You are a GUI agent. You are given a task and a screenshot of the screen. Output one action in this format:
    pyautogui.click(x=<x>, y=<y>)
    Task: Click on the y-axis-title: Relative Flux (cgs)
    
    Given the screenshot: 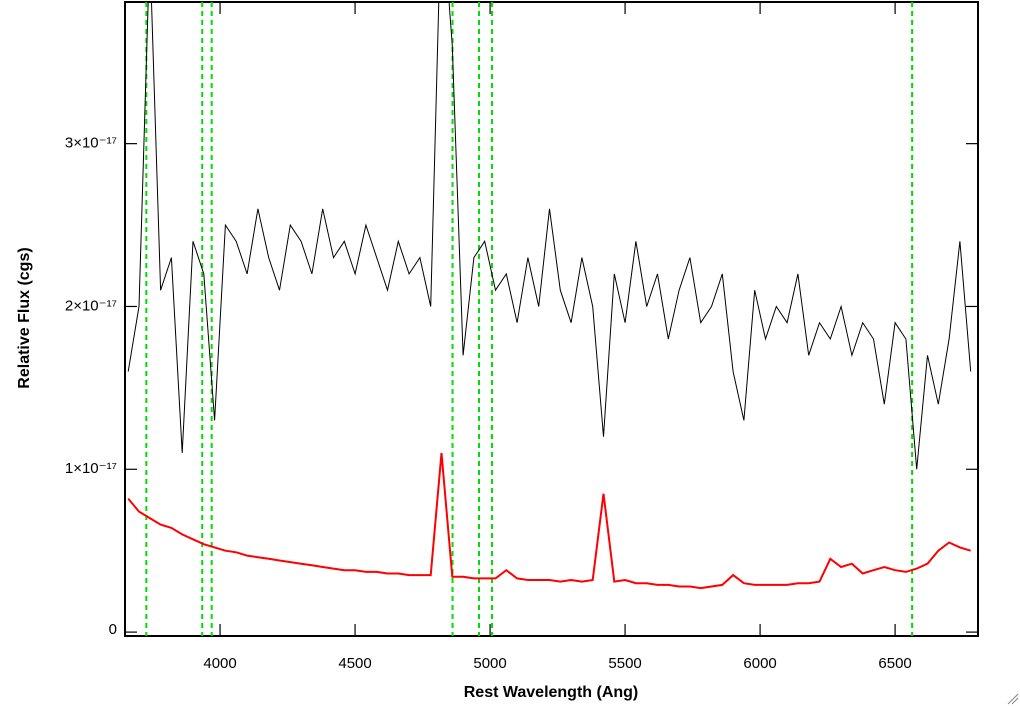 What is the action you would take?
    pyautogui.click(x=24, y=317)
    